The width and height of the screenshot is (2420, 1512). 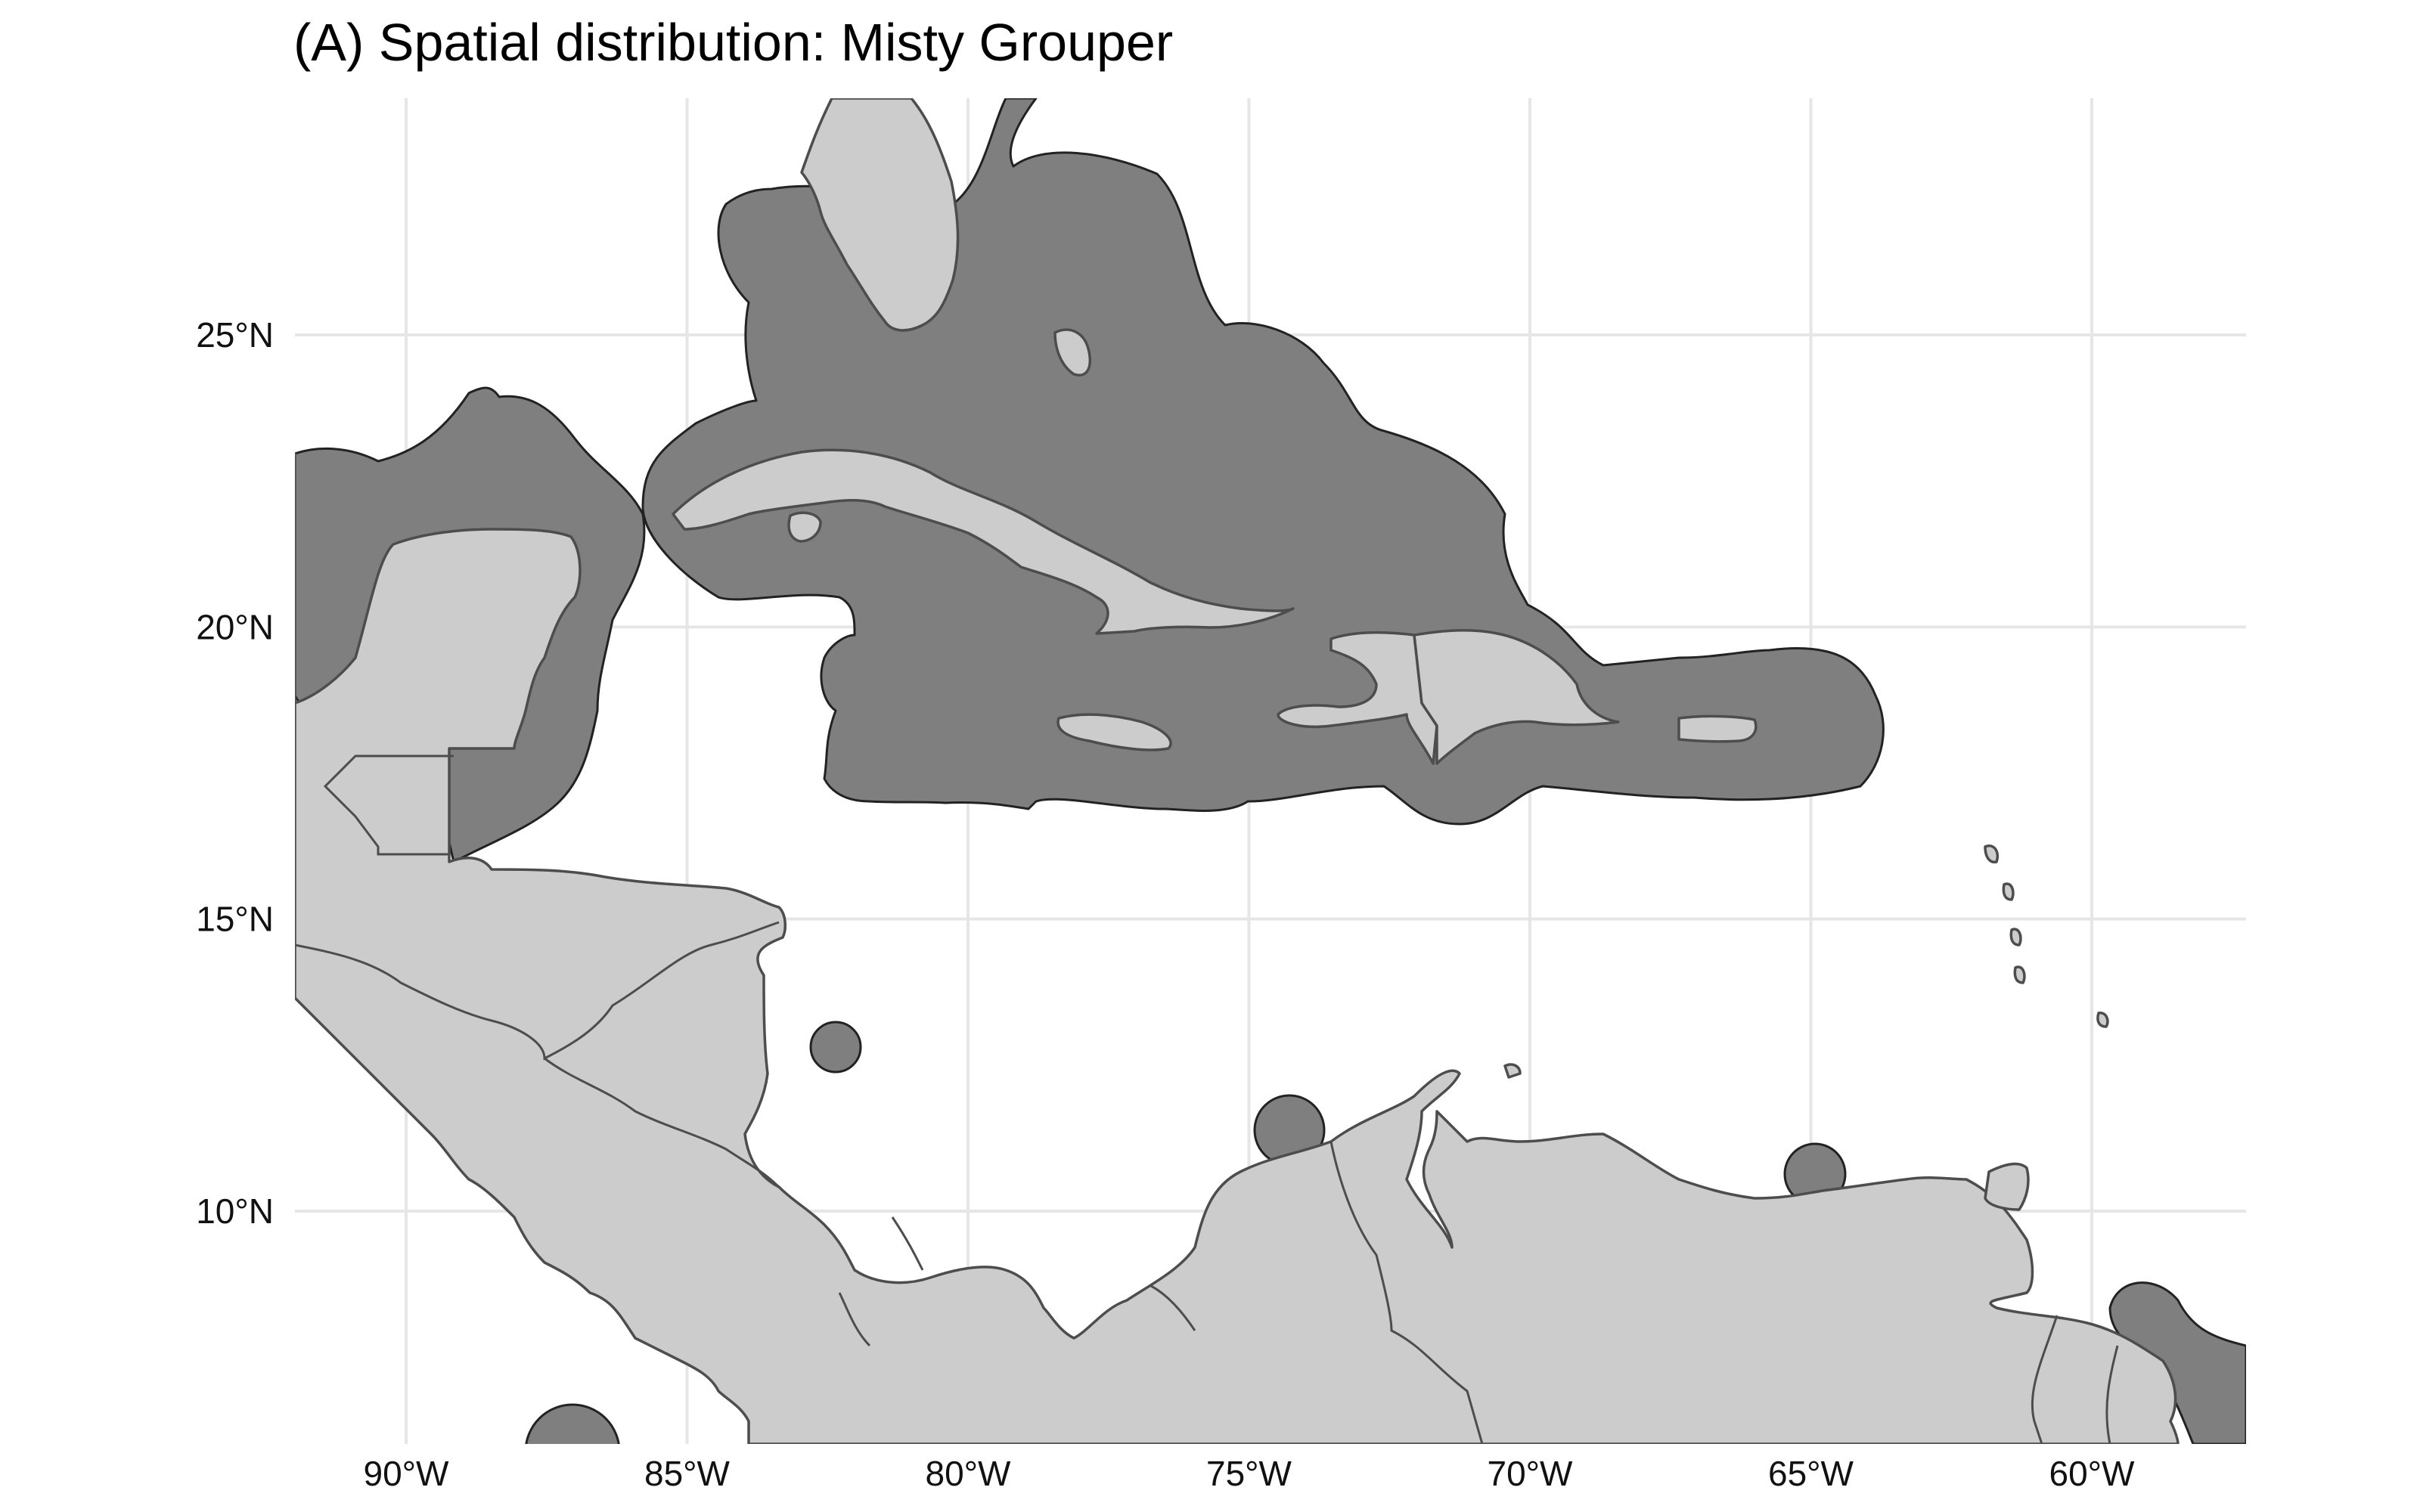 What do you see at coordinates (1114, 732) in the screenshot?
I see `land-jamaica` at bounding box center [1114, 732].